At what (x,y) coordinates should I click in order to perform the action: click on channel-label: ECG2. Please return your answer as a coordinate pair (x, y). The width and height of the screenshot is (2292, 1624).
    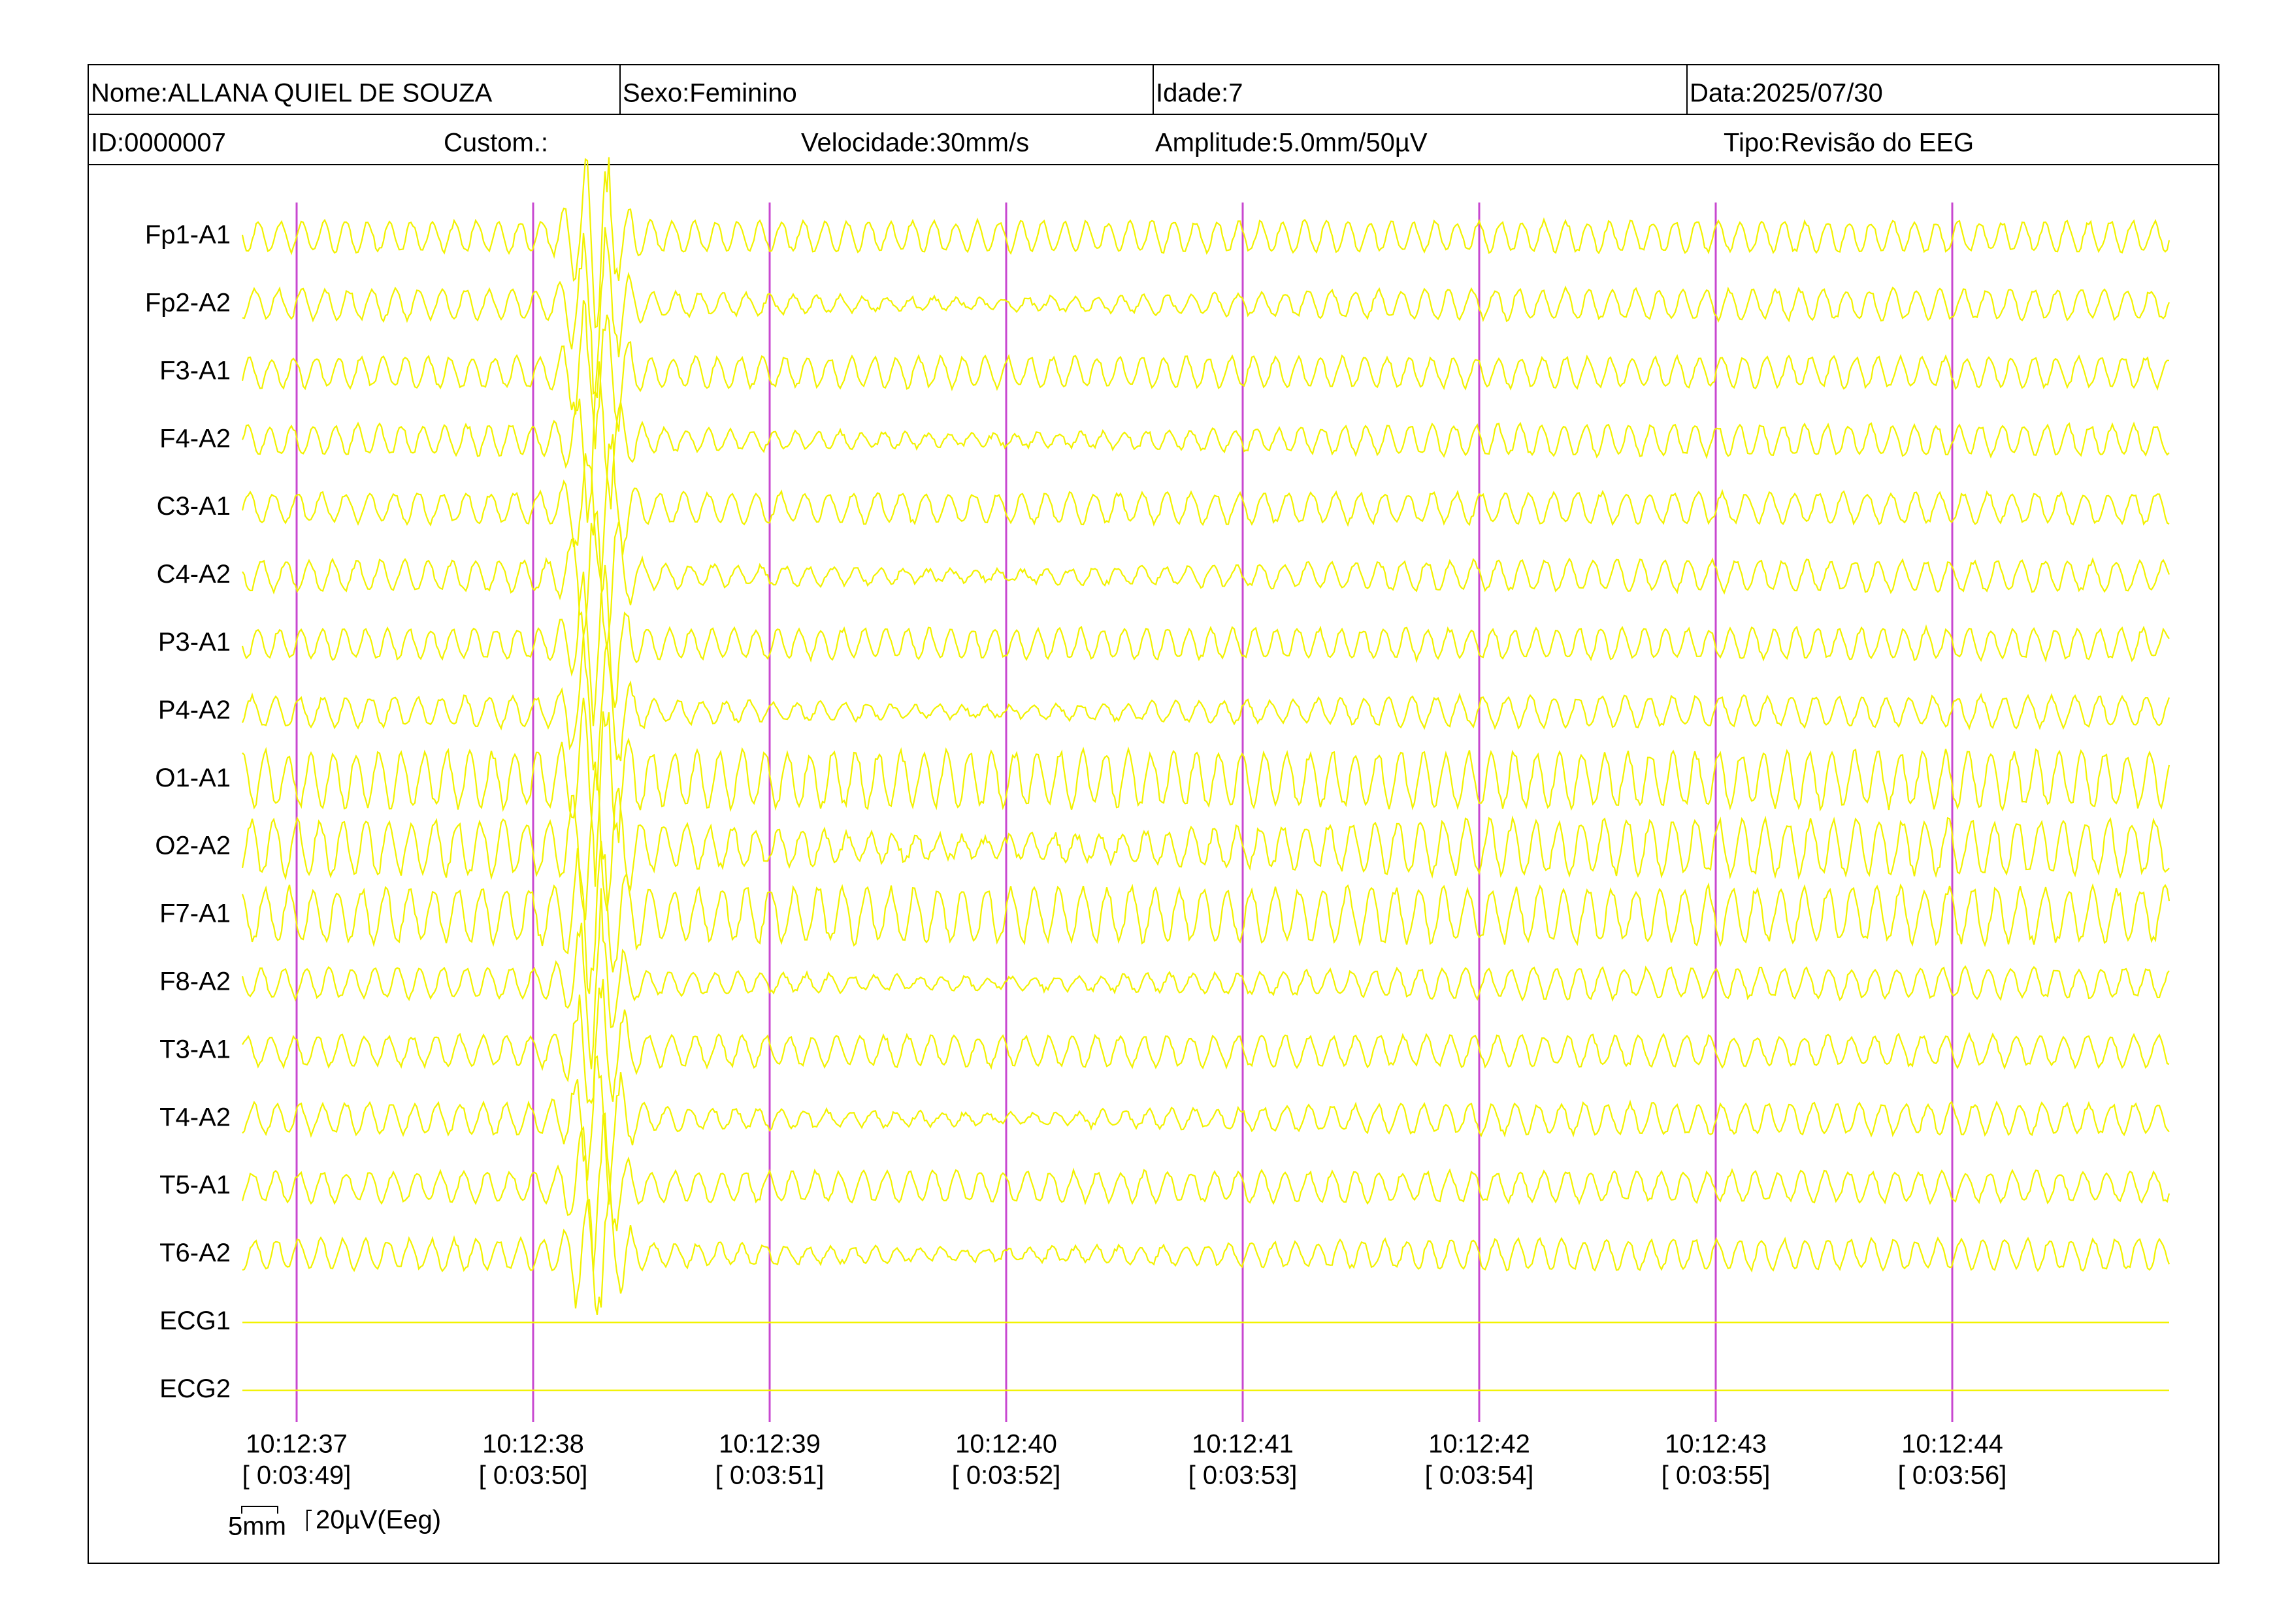
    Looking at the image, I should click on (195, 1389).